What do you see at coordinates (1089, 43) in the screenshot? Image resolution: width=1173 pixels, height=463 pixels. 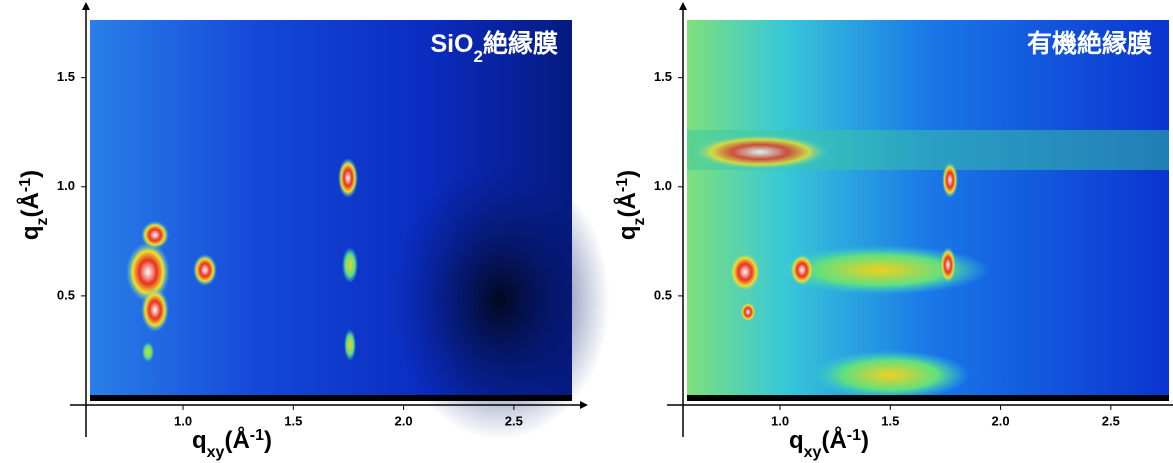 I see `panel-label: 有機絶縁膜` at bounding box center [1089, 43].